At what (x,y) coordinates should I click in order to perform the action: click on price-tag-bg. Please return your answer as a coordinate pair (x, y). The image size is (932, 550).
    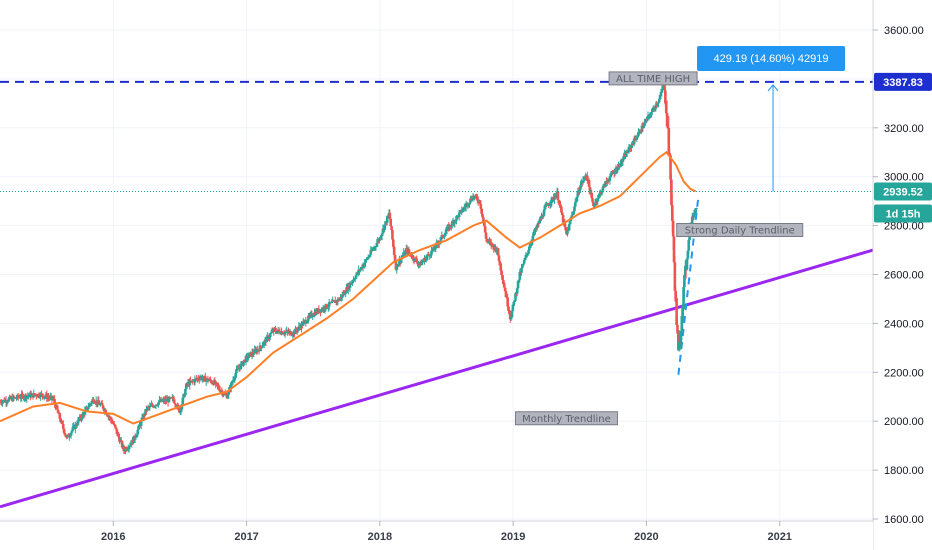
    Looking at the image, I should click on (903, 191).